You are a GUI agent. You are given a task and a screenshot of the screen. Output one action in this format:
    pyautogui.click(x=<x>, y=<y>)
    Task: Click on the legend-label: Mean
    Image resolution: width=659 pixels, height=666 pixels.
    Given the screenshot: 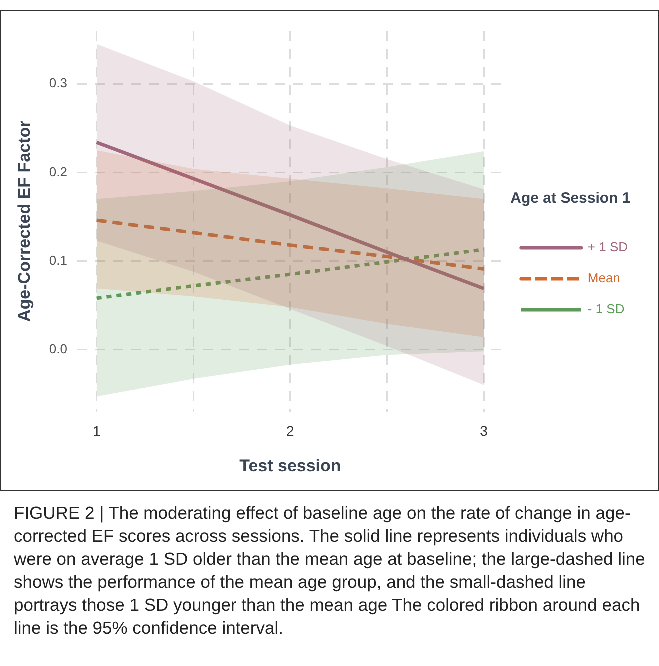 What is the action you would take?
    pyautogui.click(x=604, y=278)
    